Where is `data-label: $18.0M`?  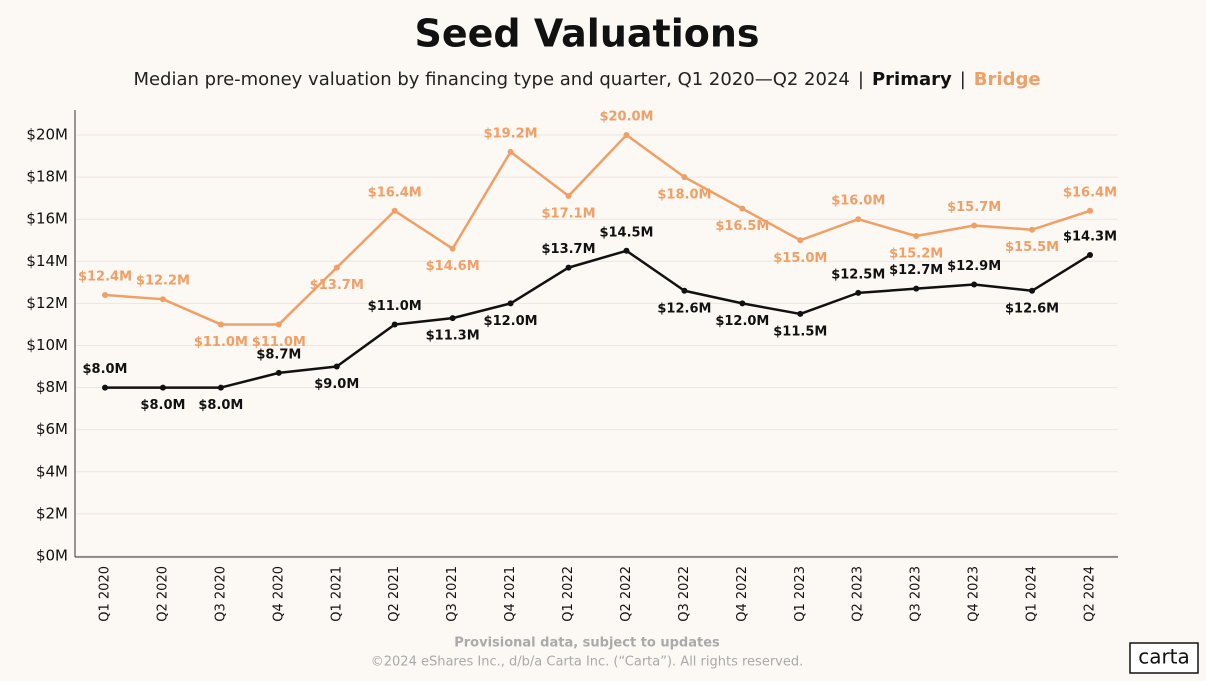
data-label: $18.0M is located at coordinates (684, 195).